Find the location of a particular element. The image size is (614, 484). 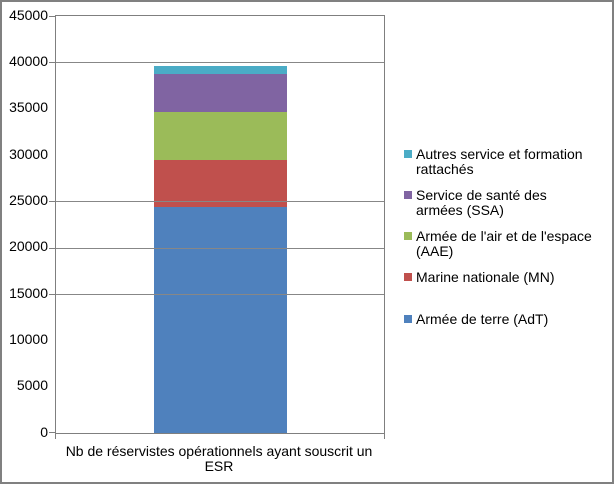

bar-segment-aae is located at coordinates (220, 136).